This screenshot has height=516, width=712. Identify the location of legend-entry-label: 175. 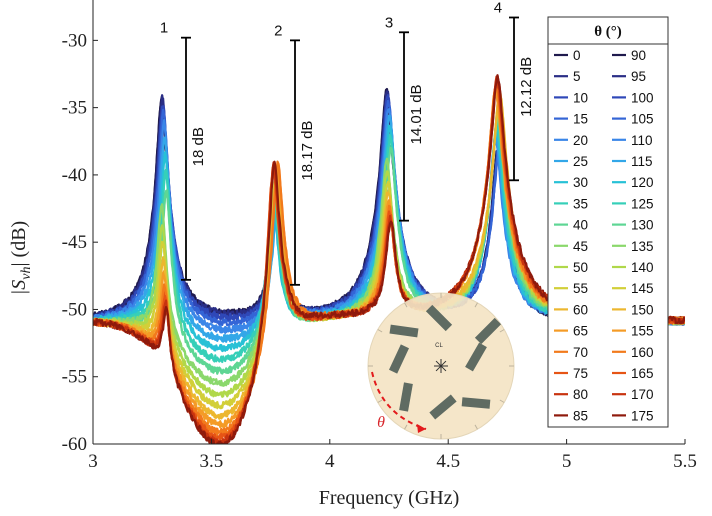
(642, 415).